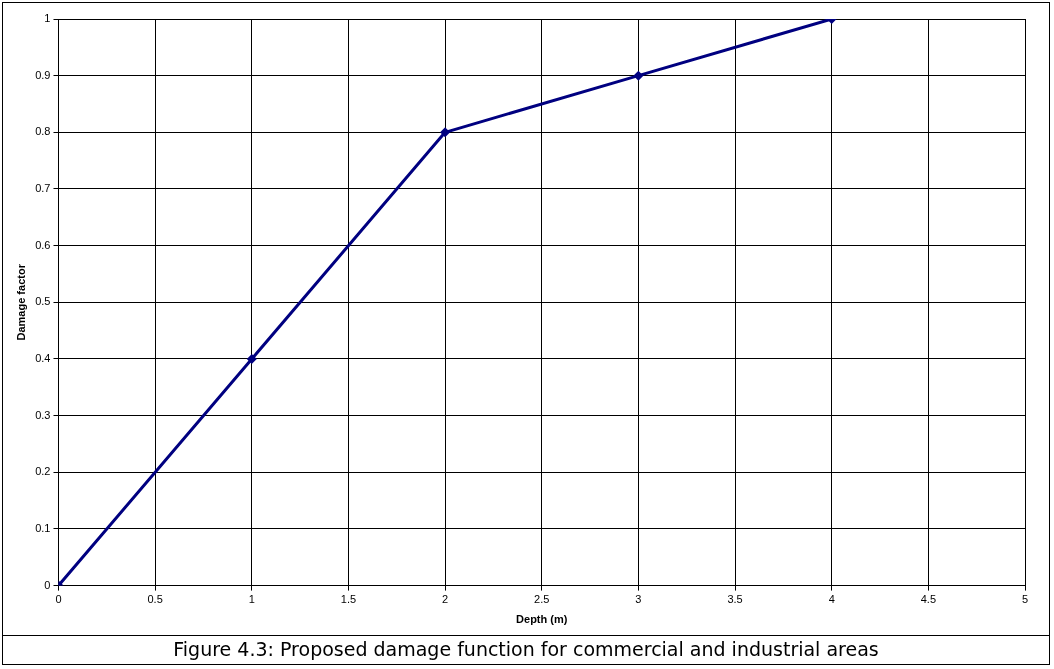 Image resolution: width=1054 pixels, height=669 pixels. I want to click on y-tick-label: 1, so click(47, 18).